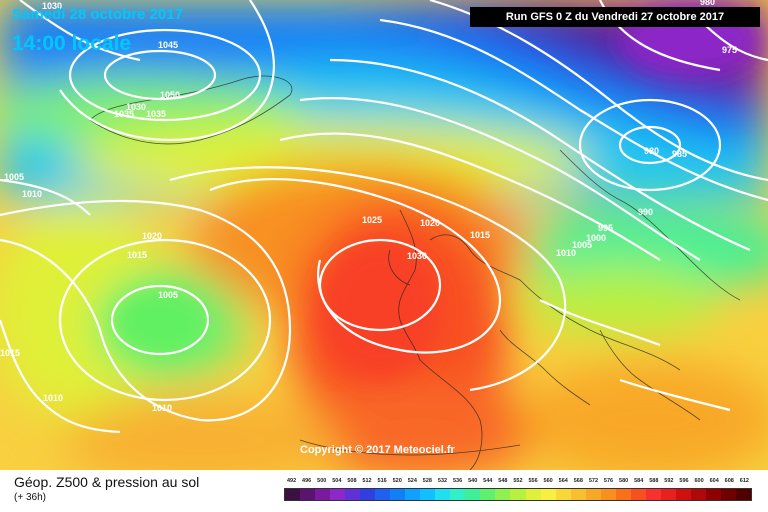  I want to click on scale-tick-label: 492, so click(291, 481).